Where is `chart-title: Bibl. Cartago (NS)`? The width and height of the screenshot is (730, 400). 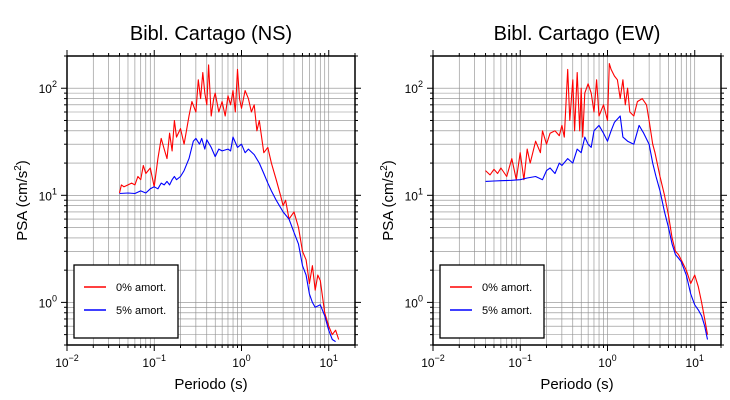 chart-title: Bibl. Cartago (NS) is located at coordinates (211, 34).